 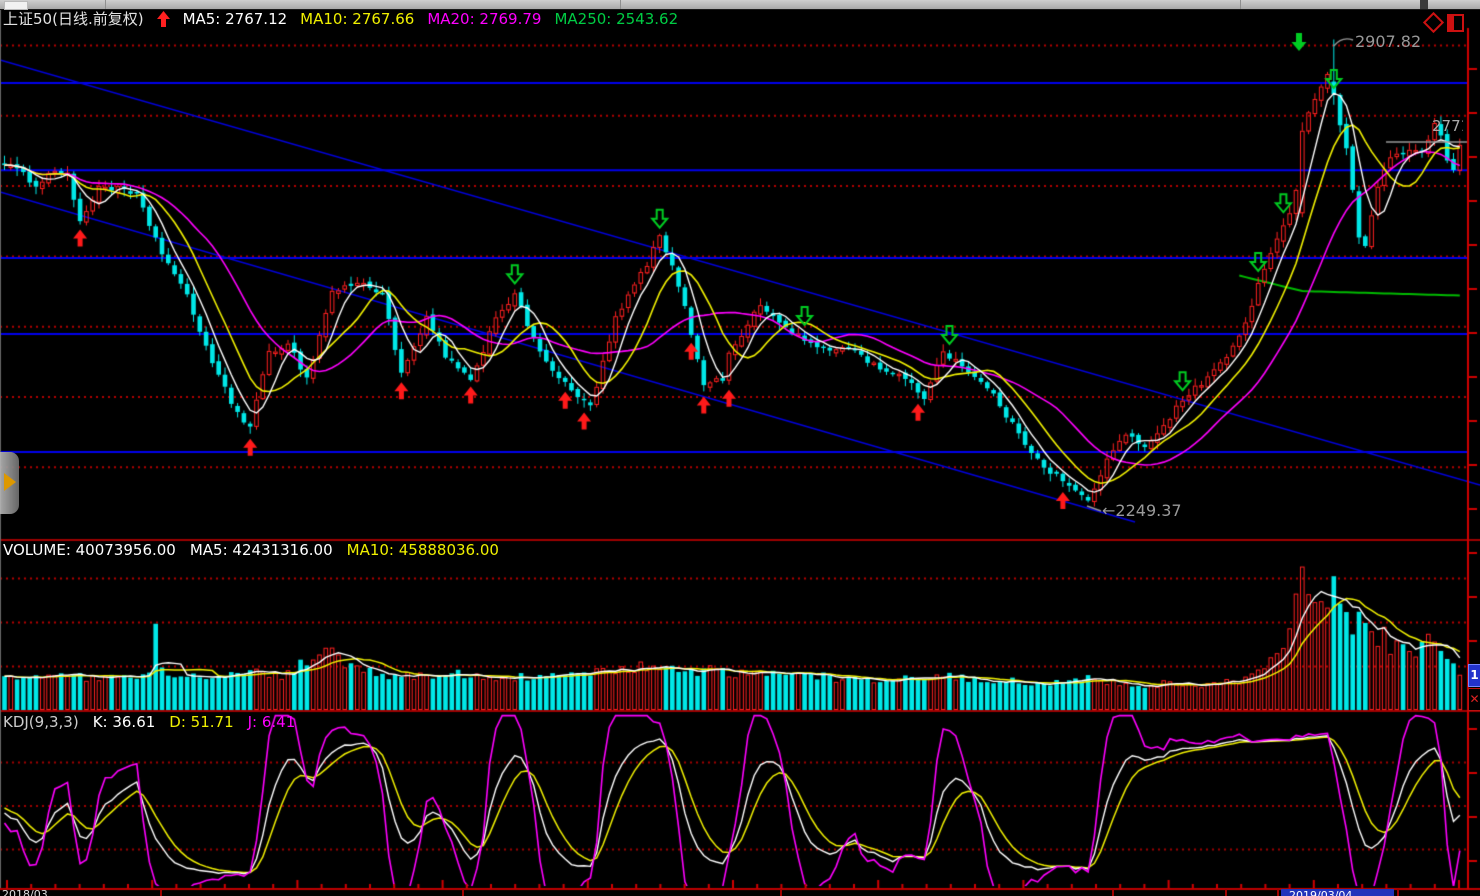 I want to click on volume-ma5-value: MA5: 42431316.00, so click(x=261, y=550).